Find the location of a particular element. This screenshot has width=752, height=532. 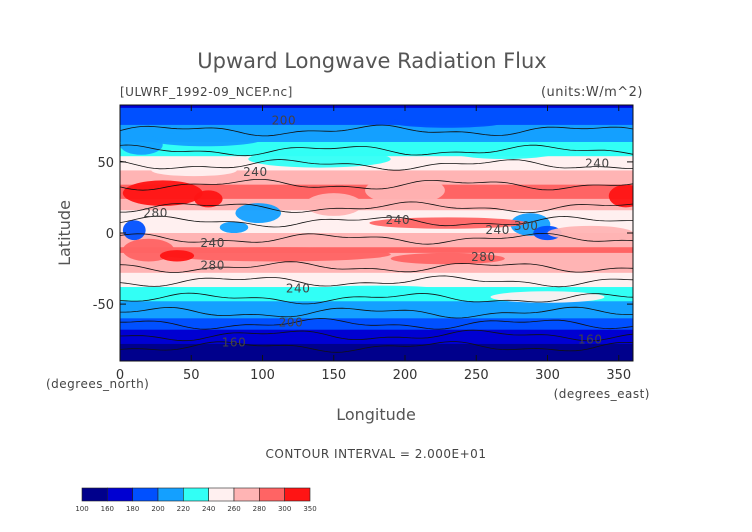

contour-value-label: 200 is located at coordinates (291, 323).